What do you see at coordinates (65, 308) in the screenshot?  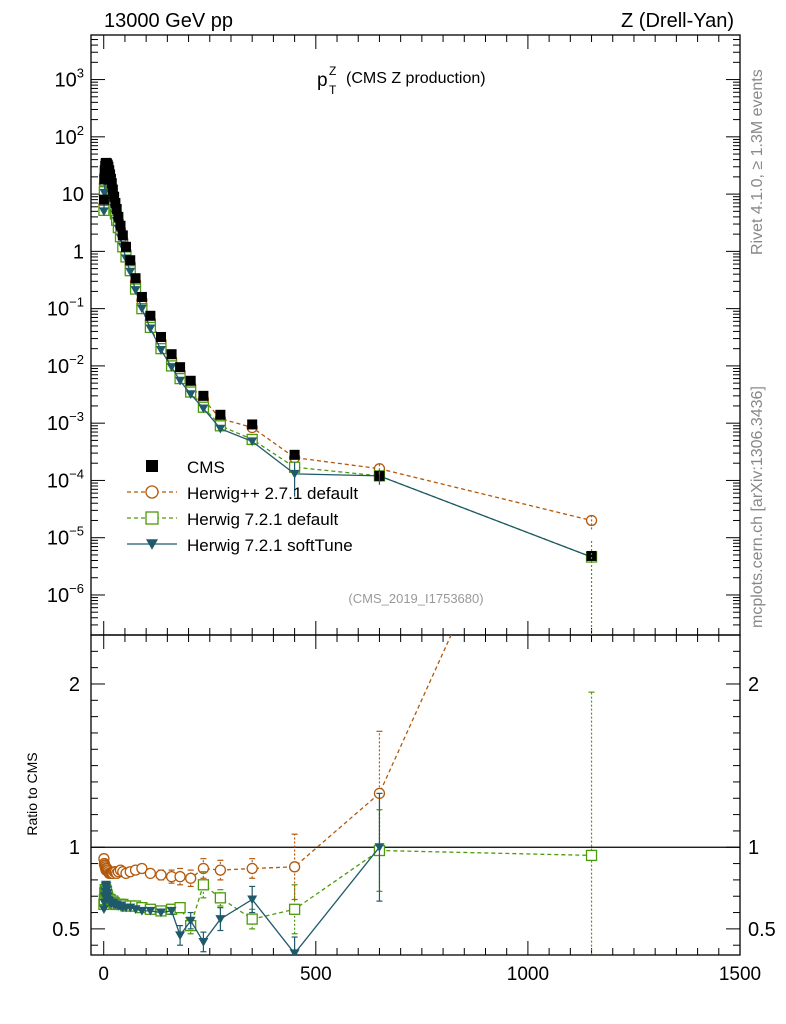 I see `y-tick-label: 10⁻¹` at bounding box center [65, 308].